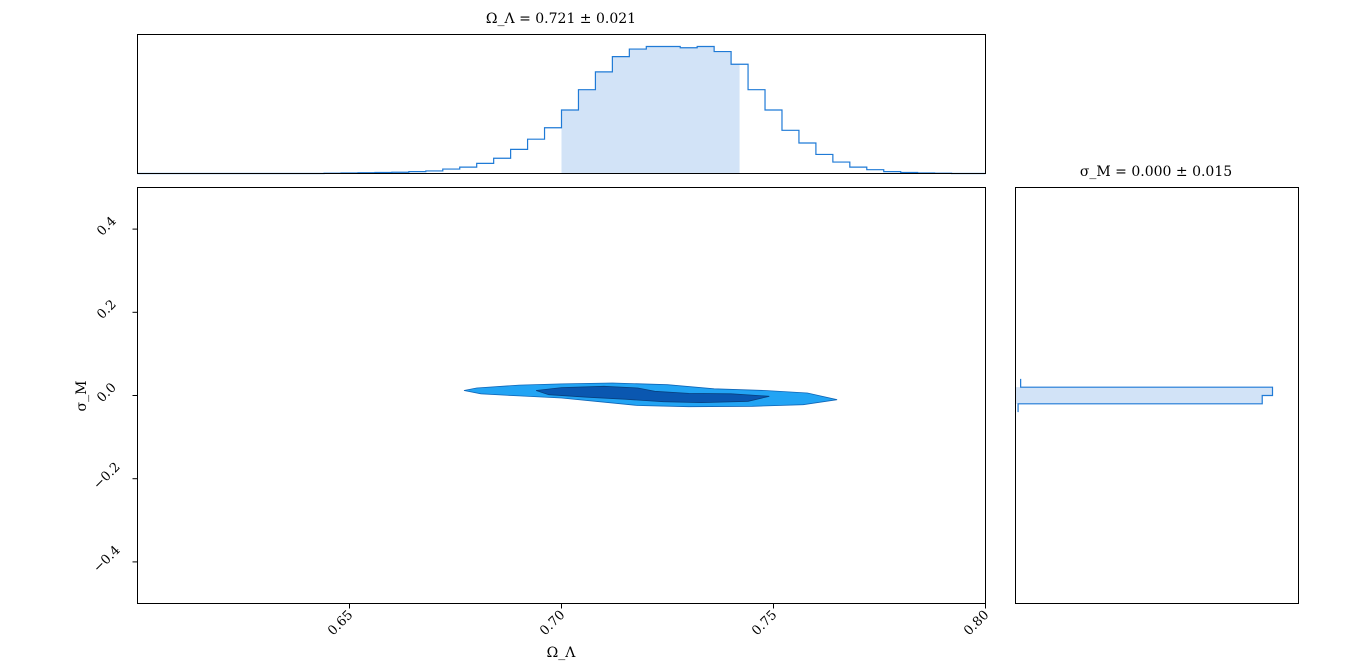 This screenshot has height=671, width=1366. I want to click on joint-panel, so click(650, 395).